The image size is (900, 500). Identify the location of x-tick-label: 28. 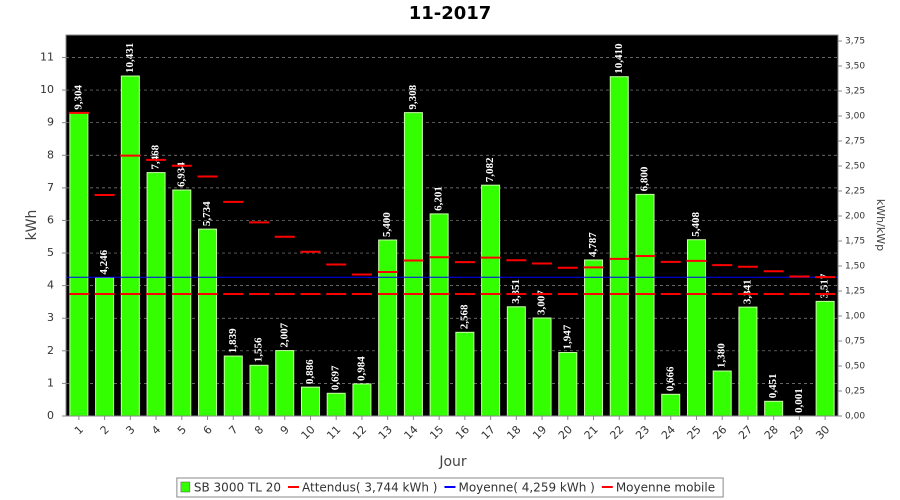
(771, 432).